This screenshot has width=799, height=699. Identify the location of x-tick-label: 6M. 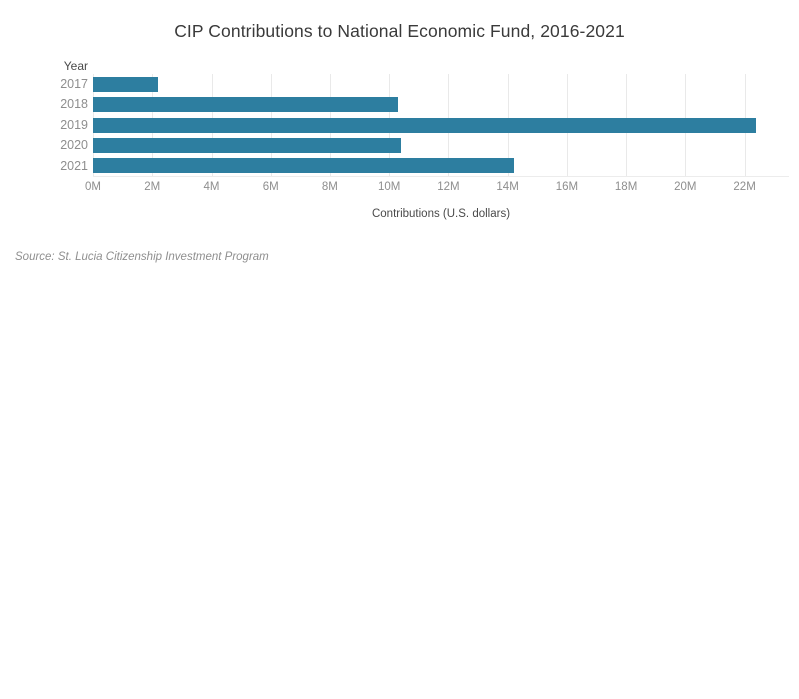
(270, 187).